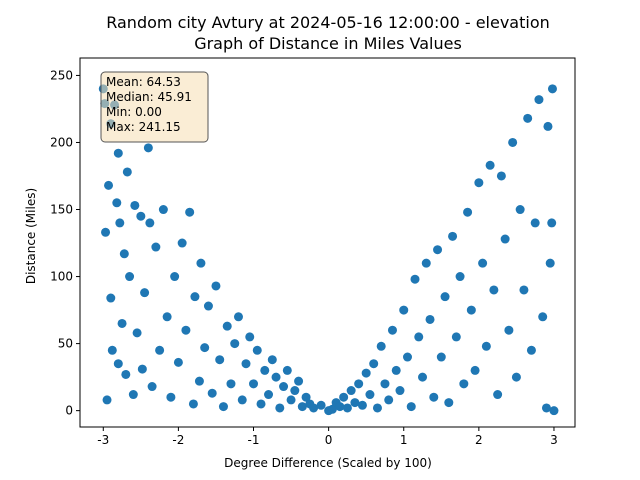 The image size is (640, 480). I want to click on x-tick-label: 0, so click(329, 440).